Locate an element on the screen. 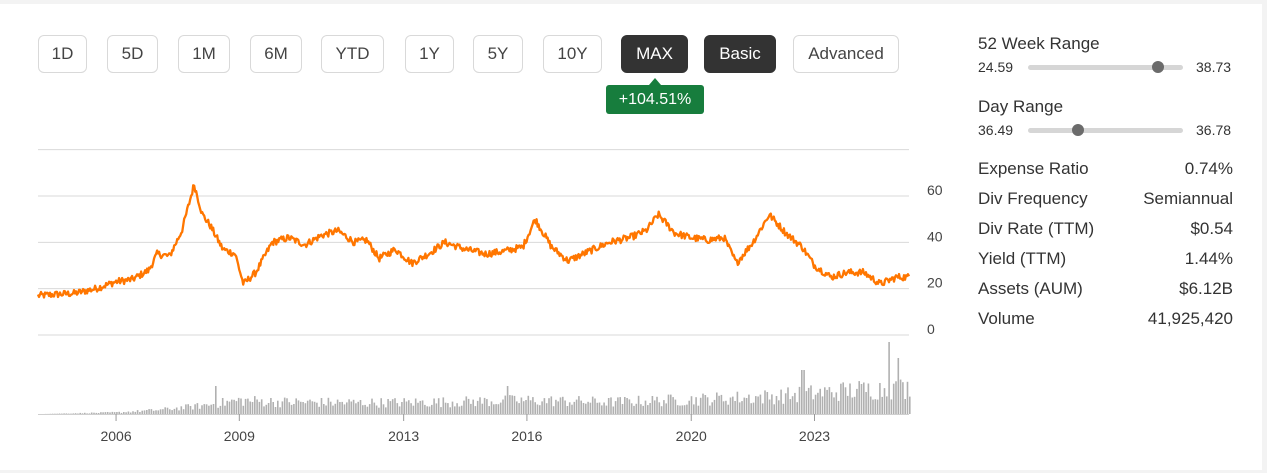  range-marker is located at coordinates (1158, 67).